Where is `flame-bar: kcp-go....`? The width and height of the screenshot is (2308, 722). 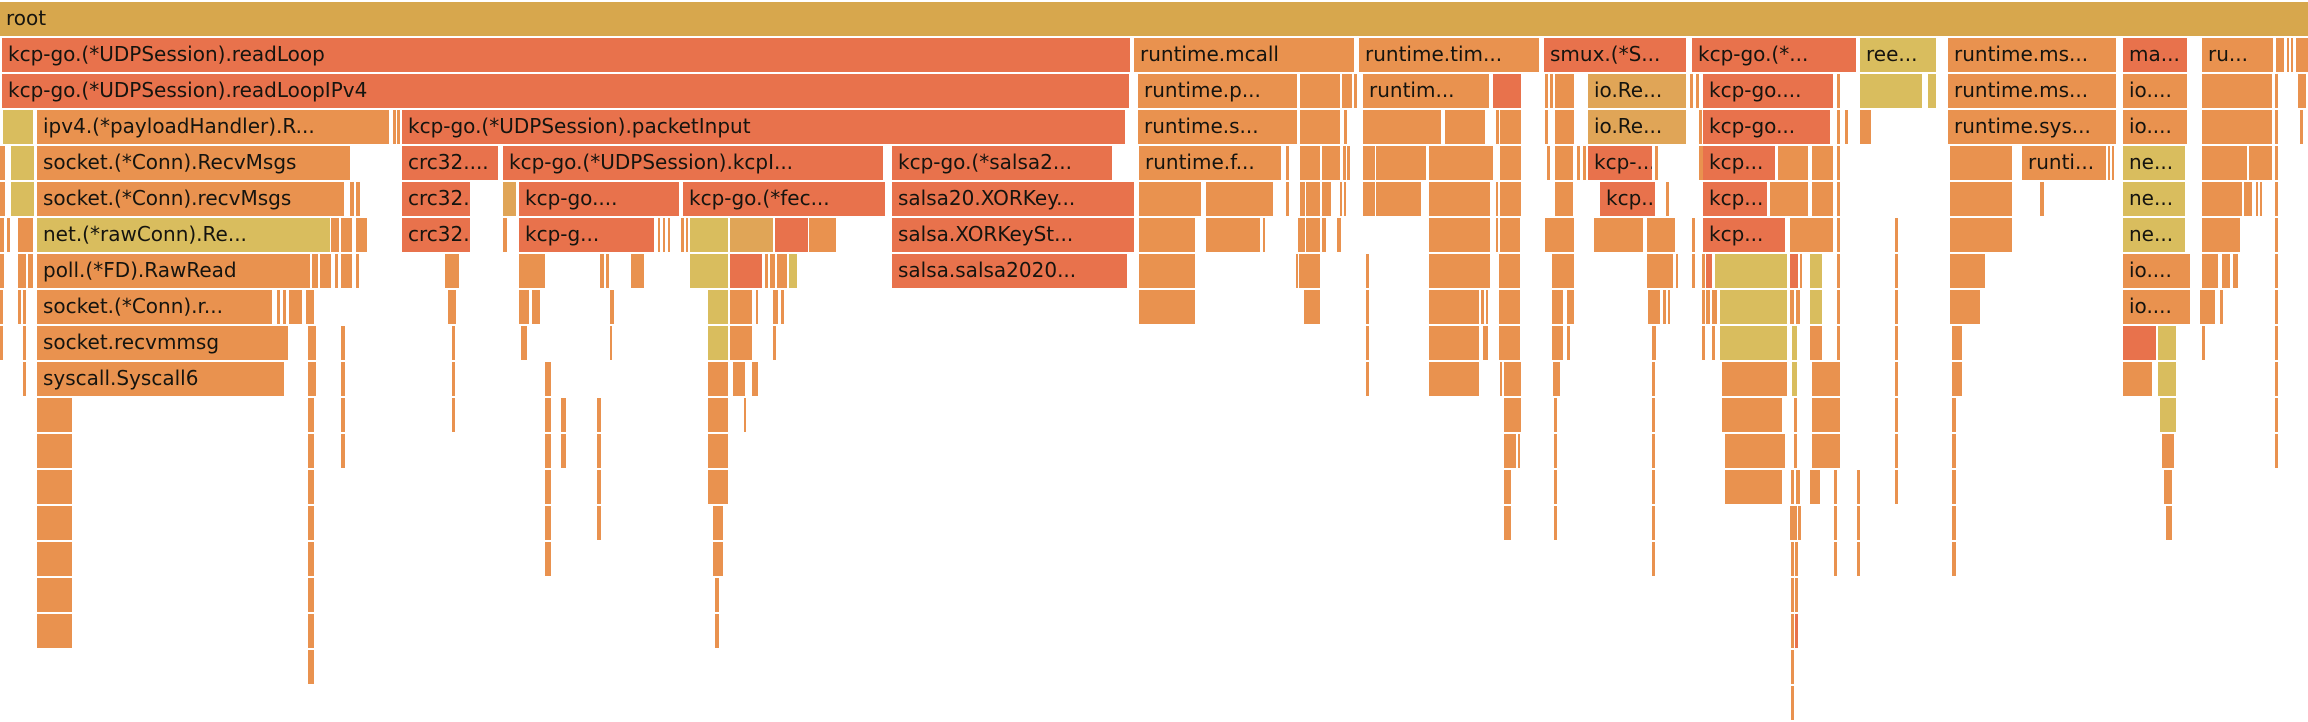
flame-bar: kcp-go.... is located at coordinates (599, 199).